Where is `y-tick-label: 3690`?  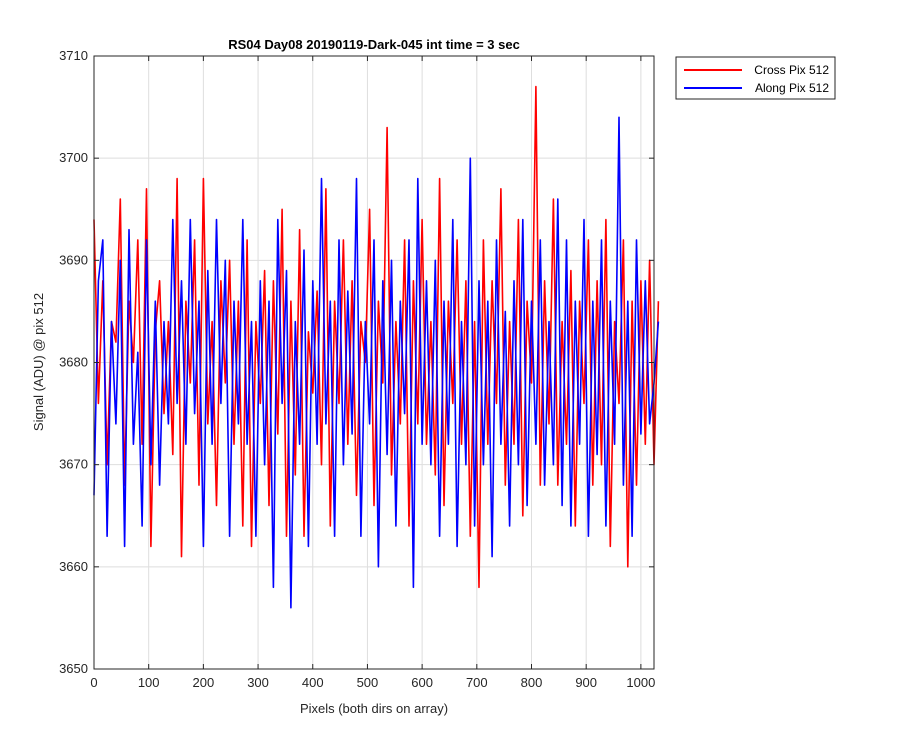
y-tick-label: 3690 is located at coordinates (73, 259).